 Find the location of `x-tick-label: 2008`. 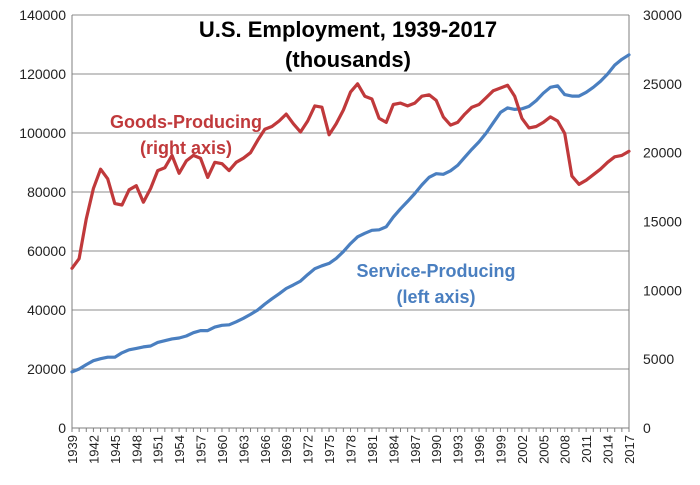

x-tick-label: 2008 is located at coordinates (565, 449).